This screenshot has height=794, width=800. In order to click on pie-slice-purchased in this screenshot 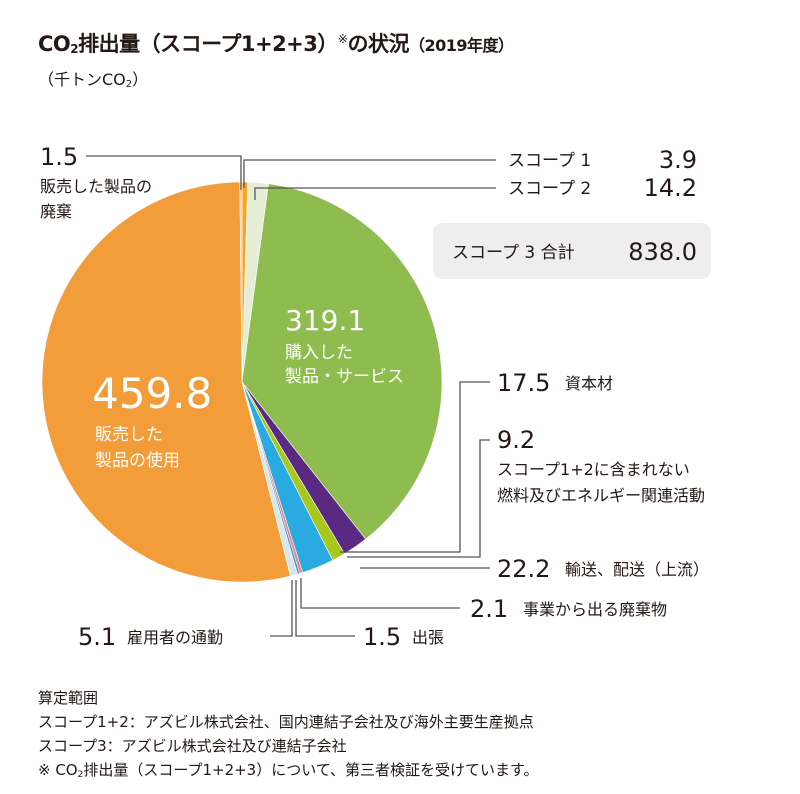, I will do `click(342, 361)`.